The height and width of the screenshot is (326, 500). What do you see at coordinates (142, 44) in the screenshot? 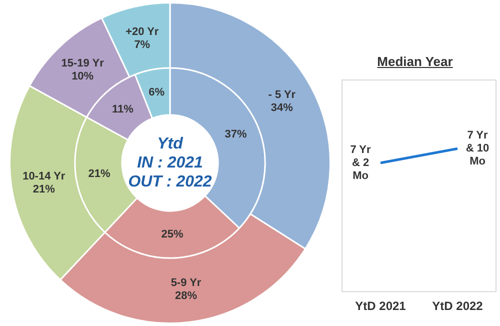
I see `data-label: 7%` at bounding box center [142, 44].